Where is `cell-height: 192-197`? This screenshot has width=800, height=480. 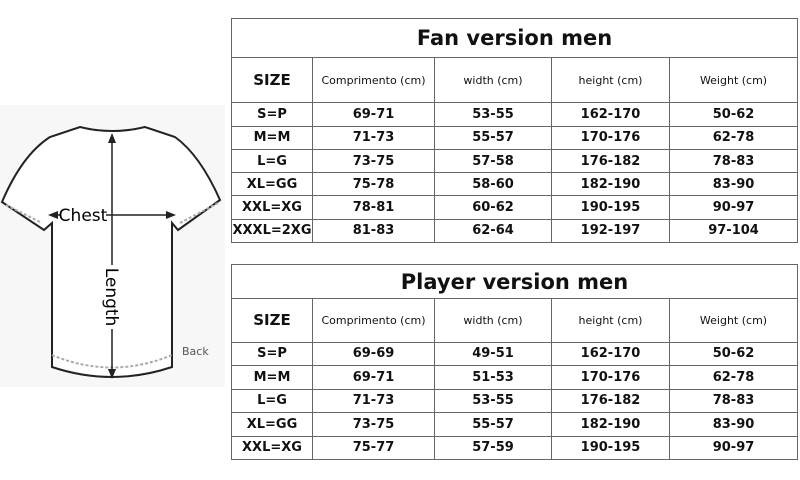 cell-height: 192-197 is located at coordinates (610, 231).